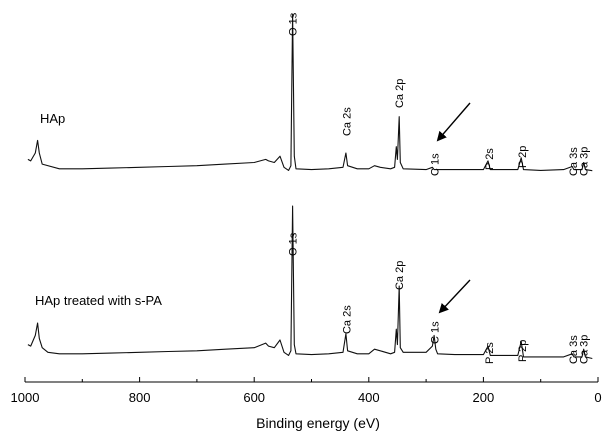  Describe the element at coordinates (318, 423) in the screenshot. I see `x-axis-title: Binding energy (eV)` at that location.